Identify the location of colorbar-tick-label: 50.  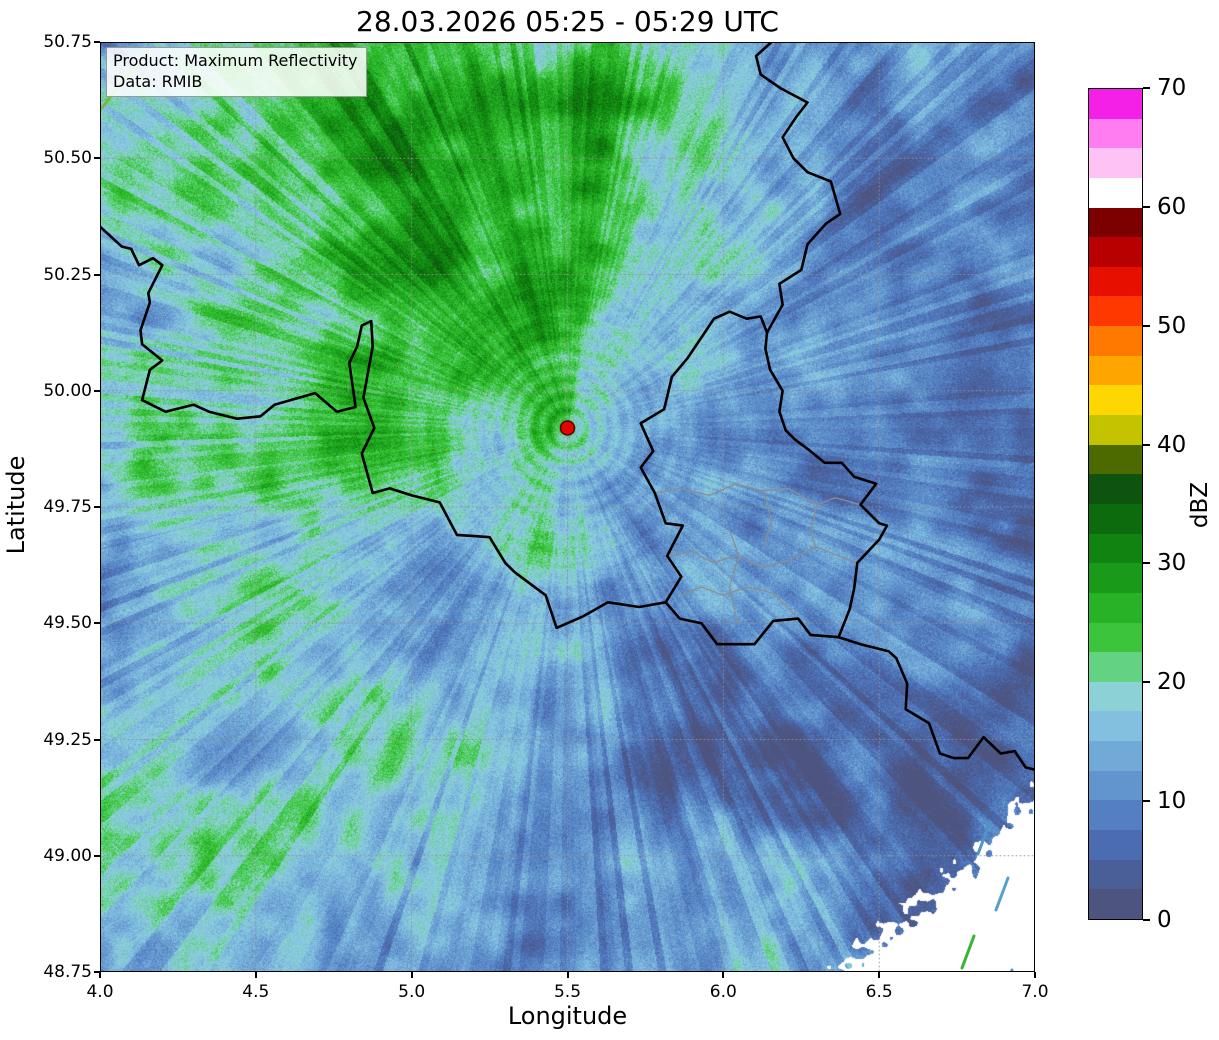
(1172, 325).